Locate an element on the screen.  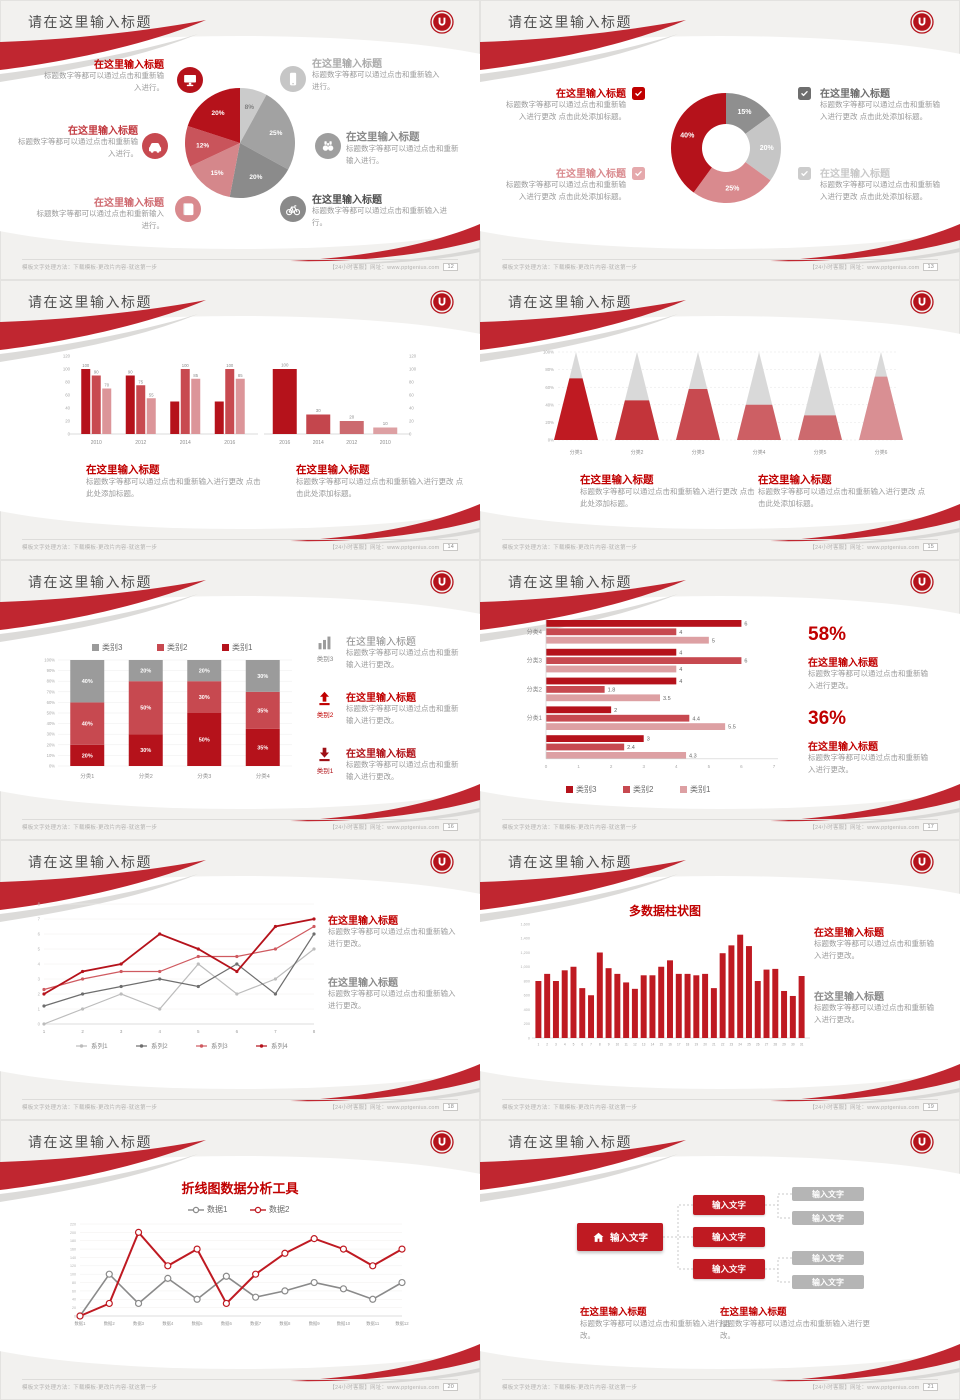
chart-label: 12 is located at coordinates (635, 1045).